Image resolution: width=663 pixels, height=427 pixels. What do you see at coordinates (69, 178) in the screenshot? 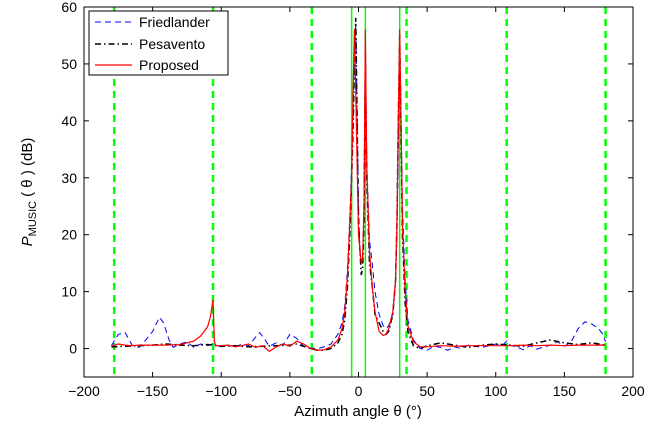
I see `y-tick-label: 30` at bounding box center [69, 178].